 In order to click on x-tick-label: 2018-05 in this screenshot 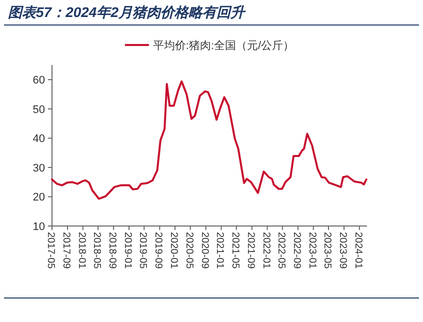, I will do `click(96, 251)`.